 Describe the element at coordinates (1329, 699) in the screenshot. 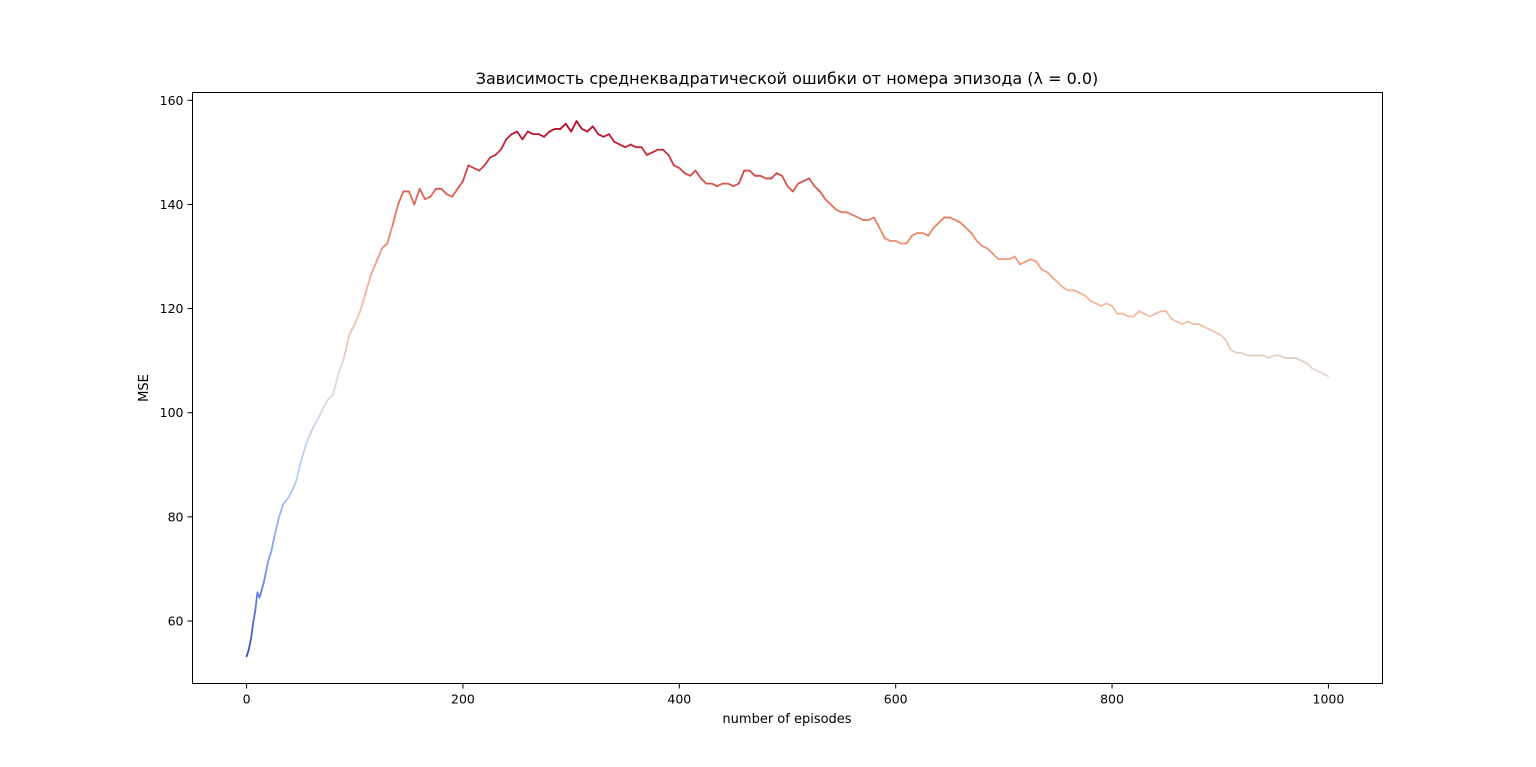

I see `x-tick-label: 1000` at that location.